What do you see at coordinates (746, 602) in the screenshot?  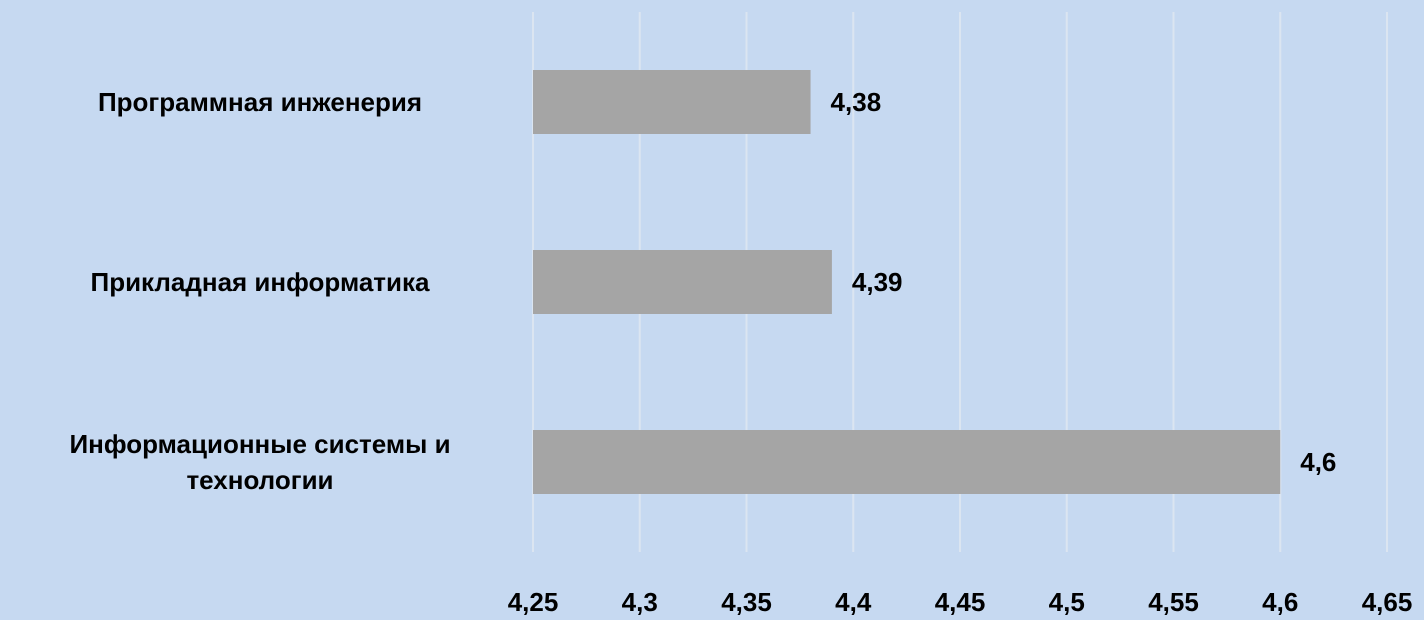 I see `x-tick-label: 4,35` at bounding box center [746, 602].